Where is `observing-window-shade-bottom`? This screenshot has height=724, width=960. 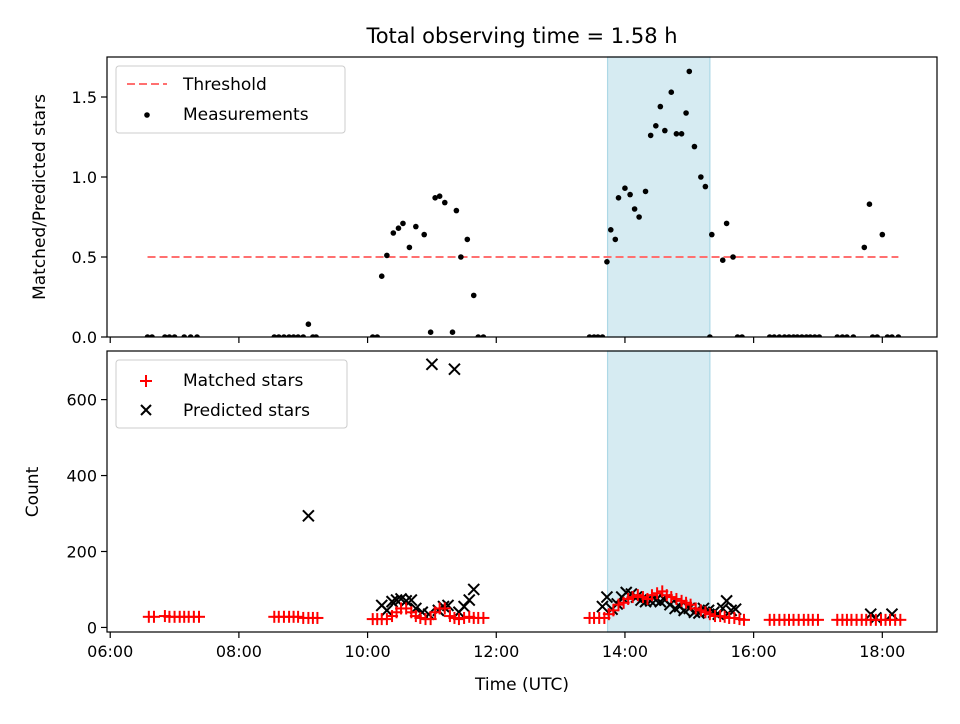
observing-window-shade-bottom is located at coordinates (658, 491).